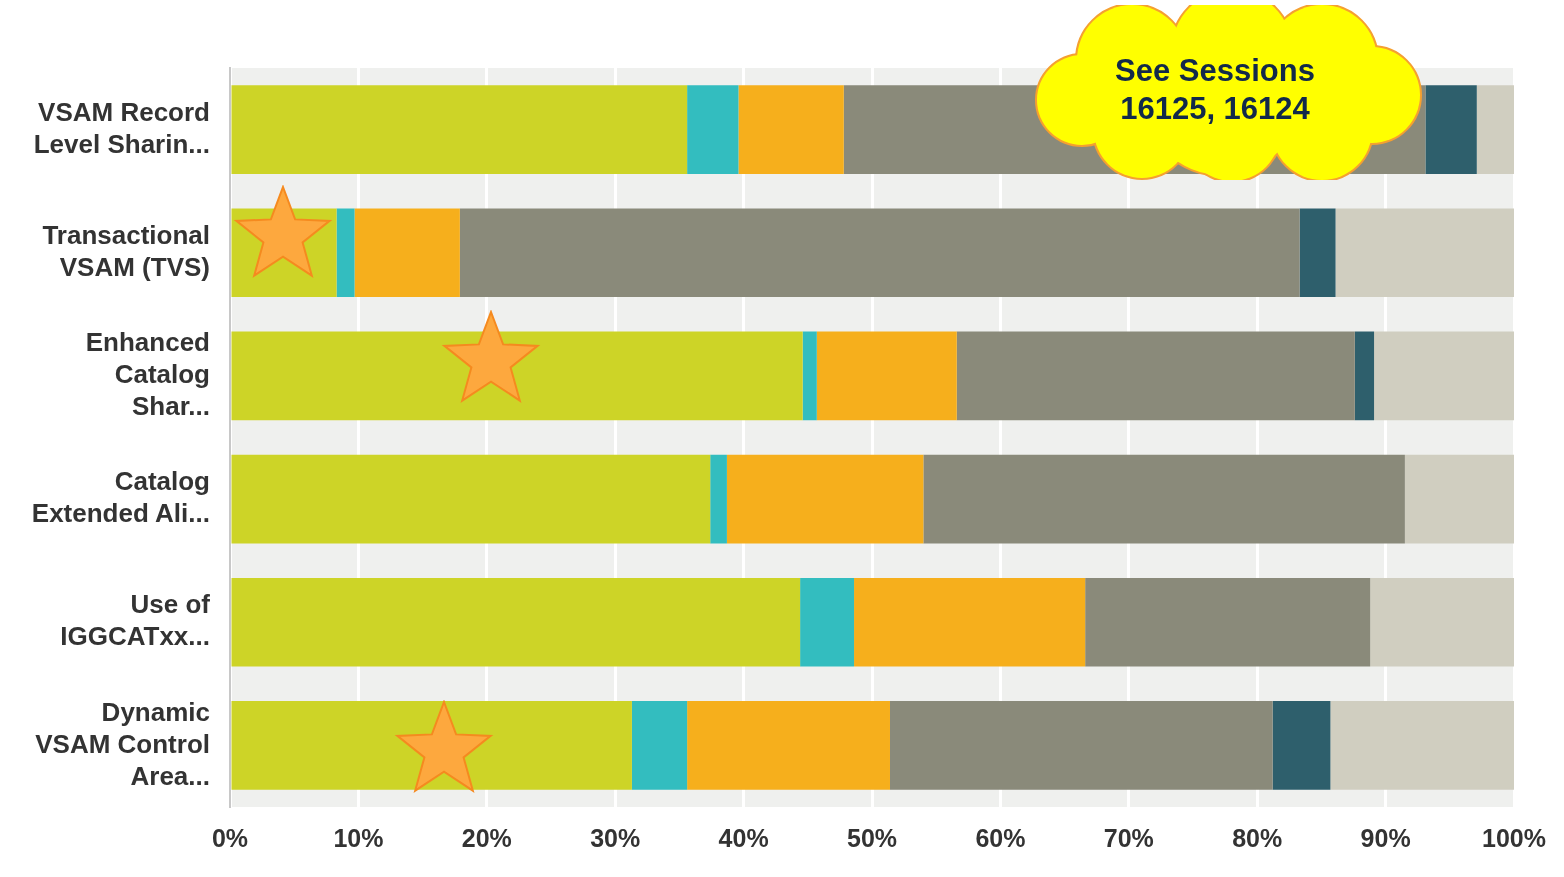  I want to click on x-tick-label: 10%, so click(358, 837).